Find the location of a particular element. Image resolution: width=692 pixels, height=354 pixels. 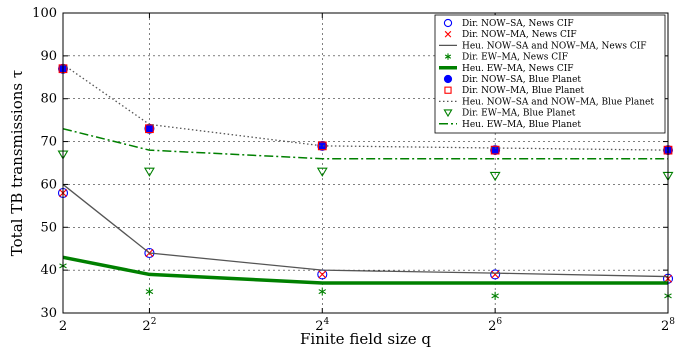

legend-item: Dir. NOW–MA, News CIF is located at coordinates (510, 35).